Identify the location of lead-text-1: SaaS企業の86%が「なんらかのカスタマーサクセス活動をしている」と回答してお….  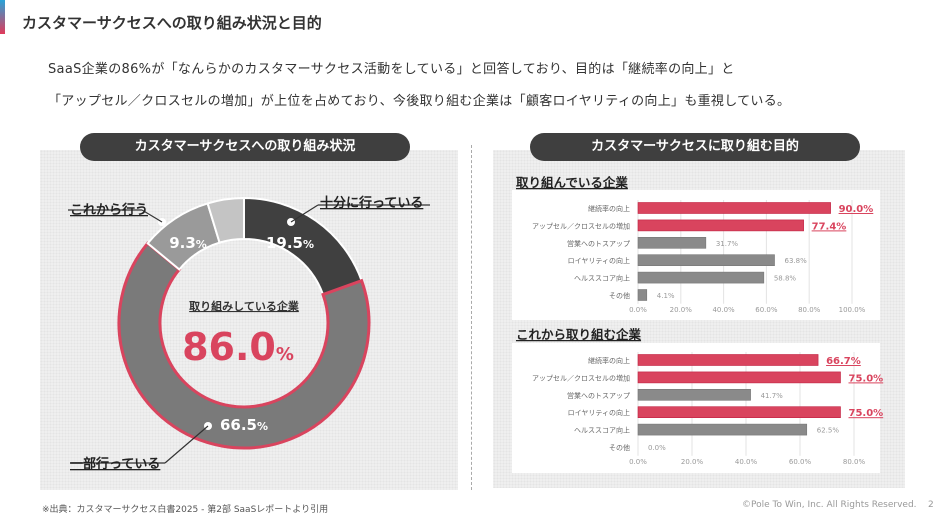
(391, 69).